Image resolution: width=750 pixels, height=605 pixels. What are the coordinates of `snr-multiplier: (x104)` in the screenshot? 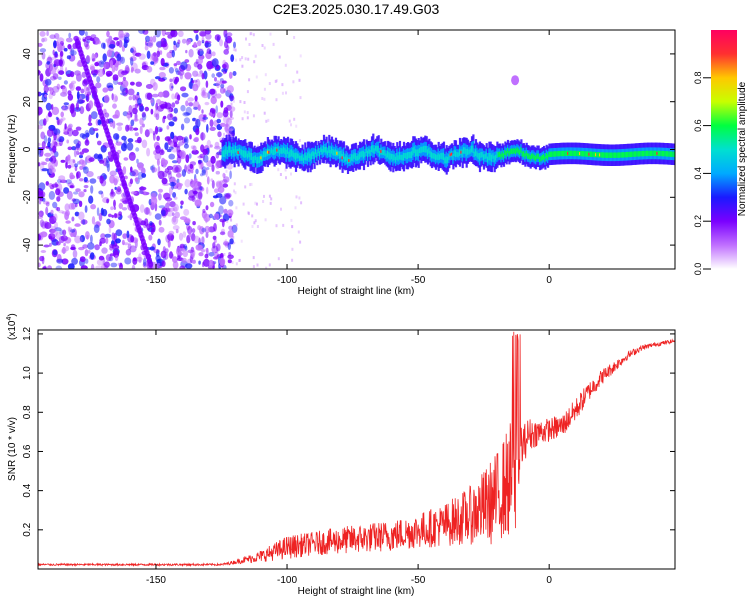 It's located at (12, 326).